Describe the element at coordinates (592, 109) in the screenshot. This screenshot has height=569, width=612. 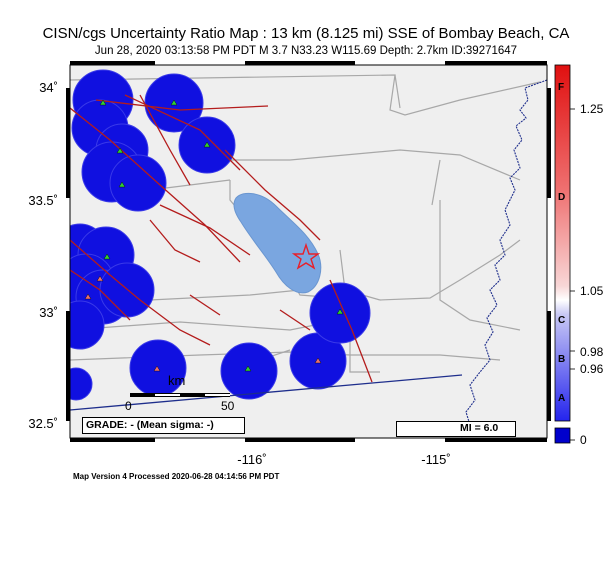
I see `colorbar-label-1-25: 1.25` at that location.